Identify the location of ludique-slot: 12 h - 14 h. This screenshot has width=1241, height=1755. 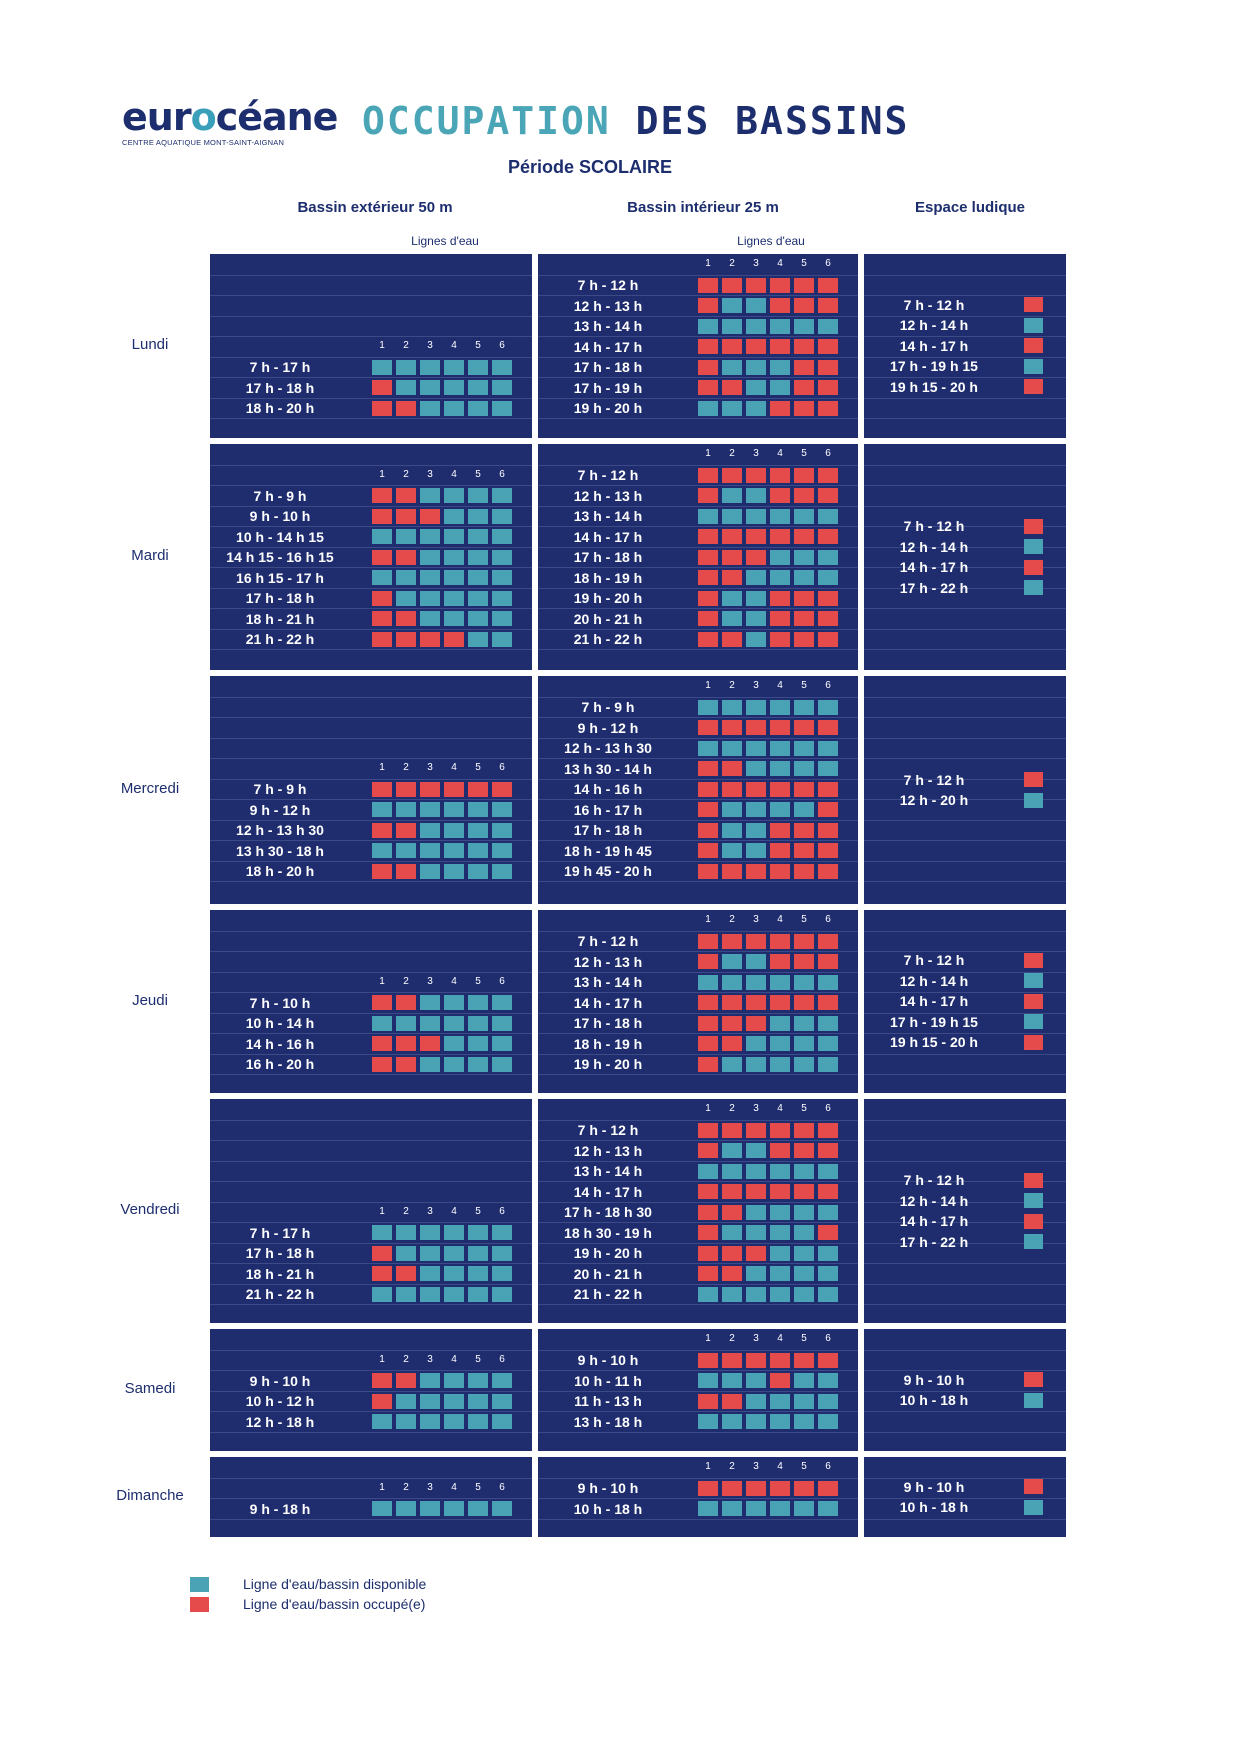
(965, 981).